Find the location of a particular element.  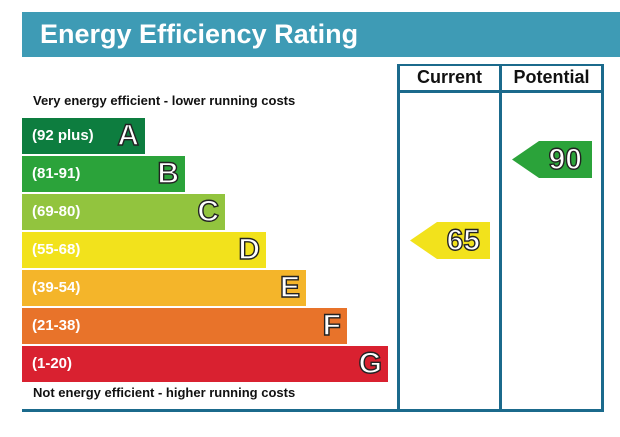

band-c: (69-80) C is located at coordinates (123, 212).